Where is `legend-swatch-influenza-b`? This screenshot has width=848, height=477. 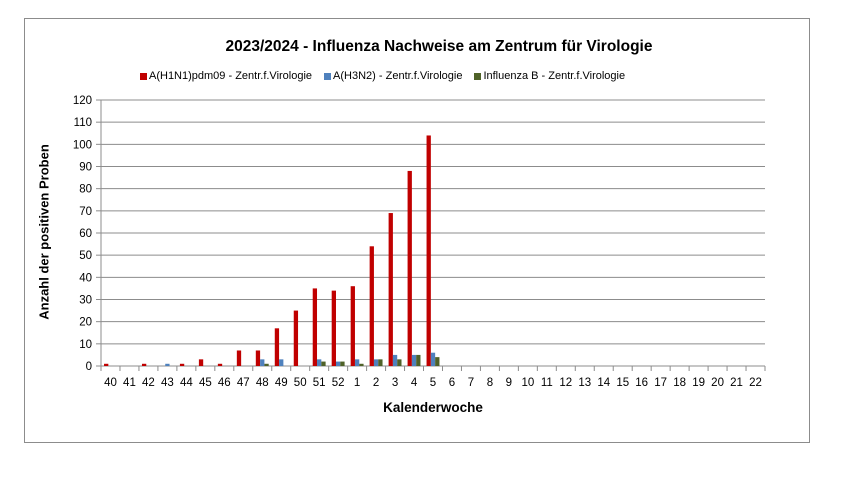
legend-swatch-influenza-b is located at coordinates (478, 76).